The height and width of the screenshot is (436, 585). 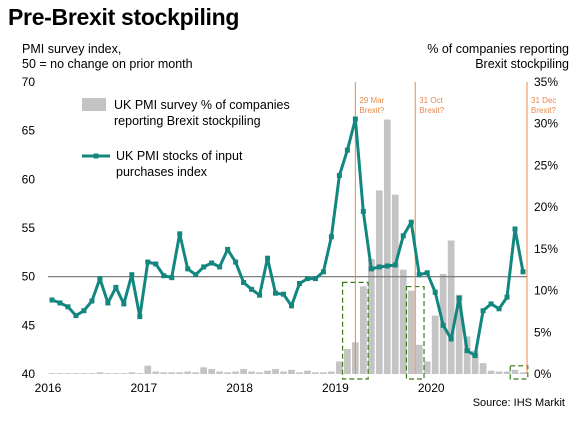 I want to click on x-tick-label: 2017, so click(x=143, y=388).